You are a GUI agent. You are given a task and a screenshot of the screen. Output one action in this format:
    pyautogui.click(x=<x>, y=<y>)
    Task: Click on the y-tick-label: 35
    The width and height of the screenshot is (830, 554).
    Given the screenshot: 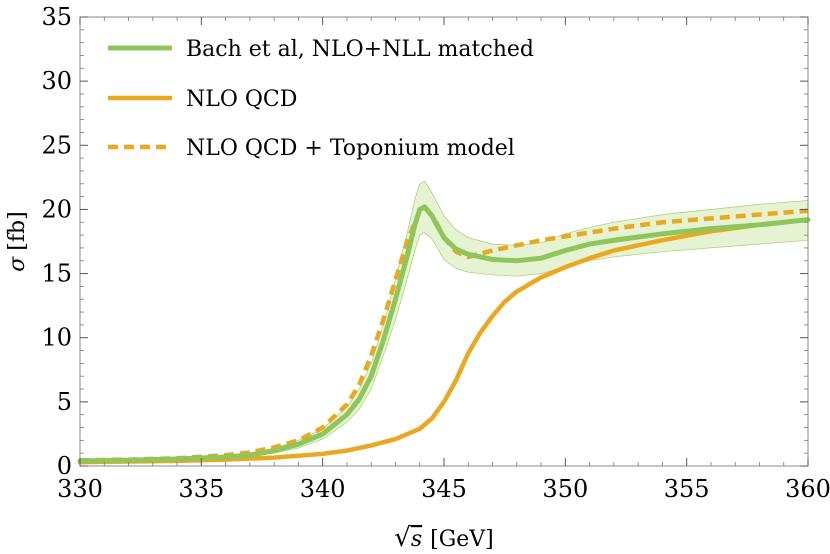 What is the action you would take?
    pyautogui.click(x=56, y=17)
    